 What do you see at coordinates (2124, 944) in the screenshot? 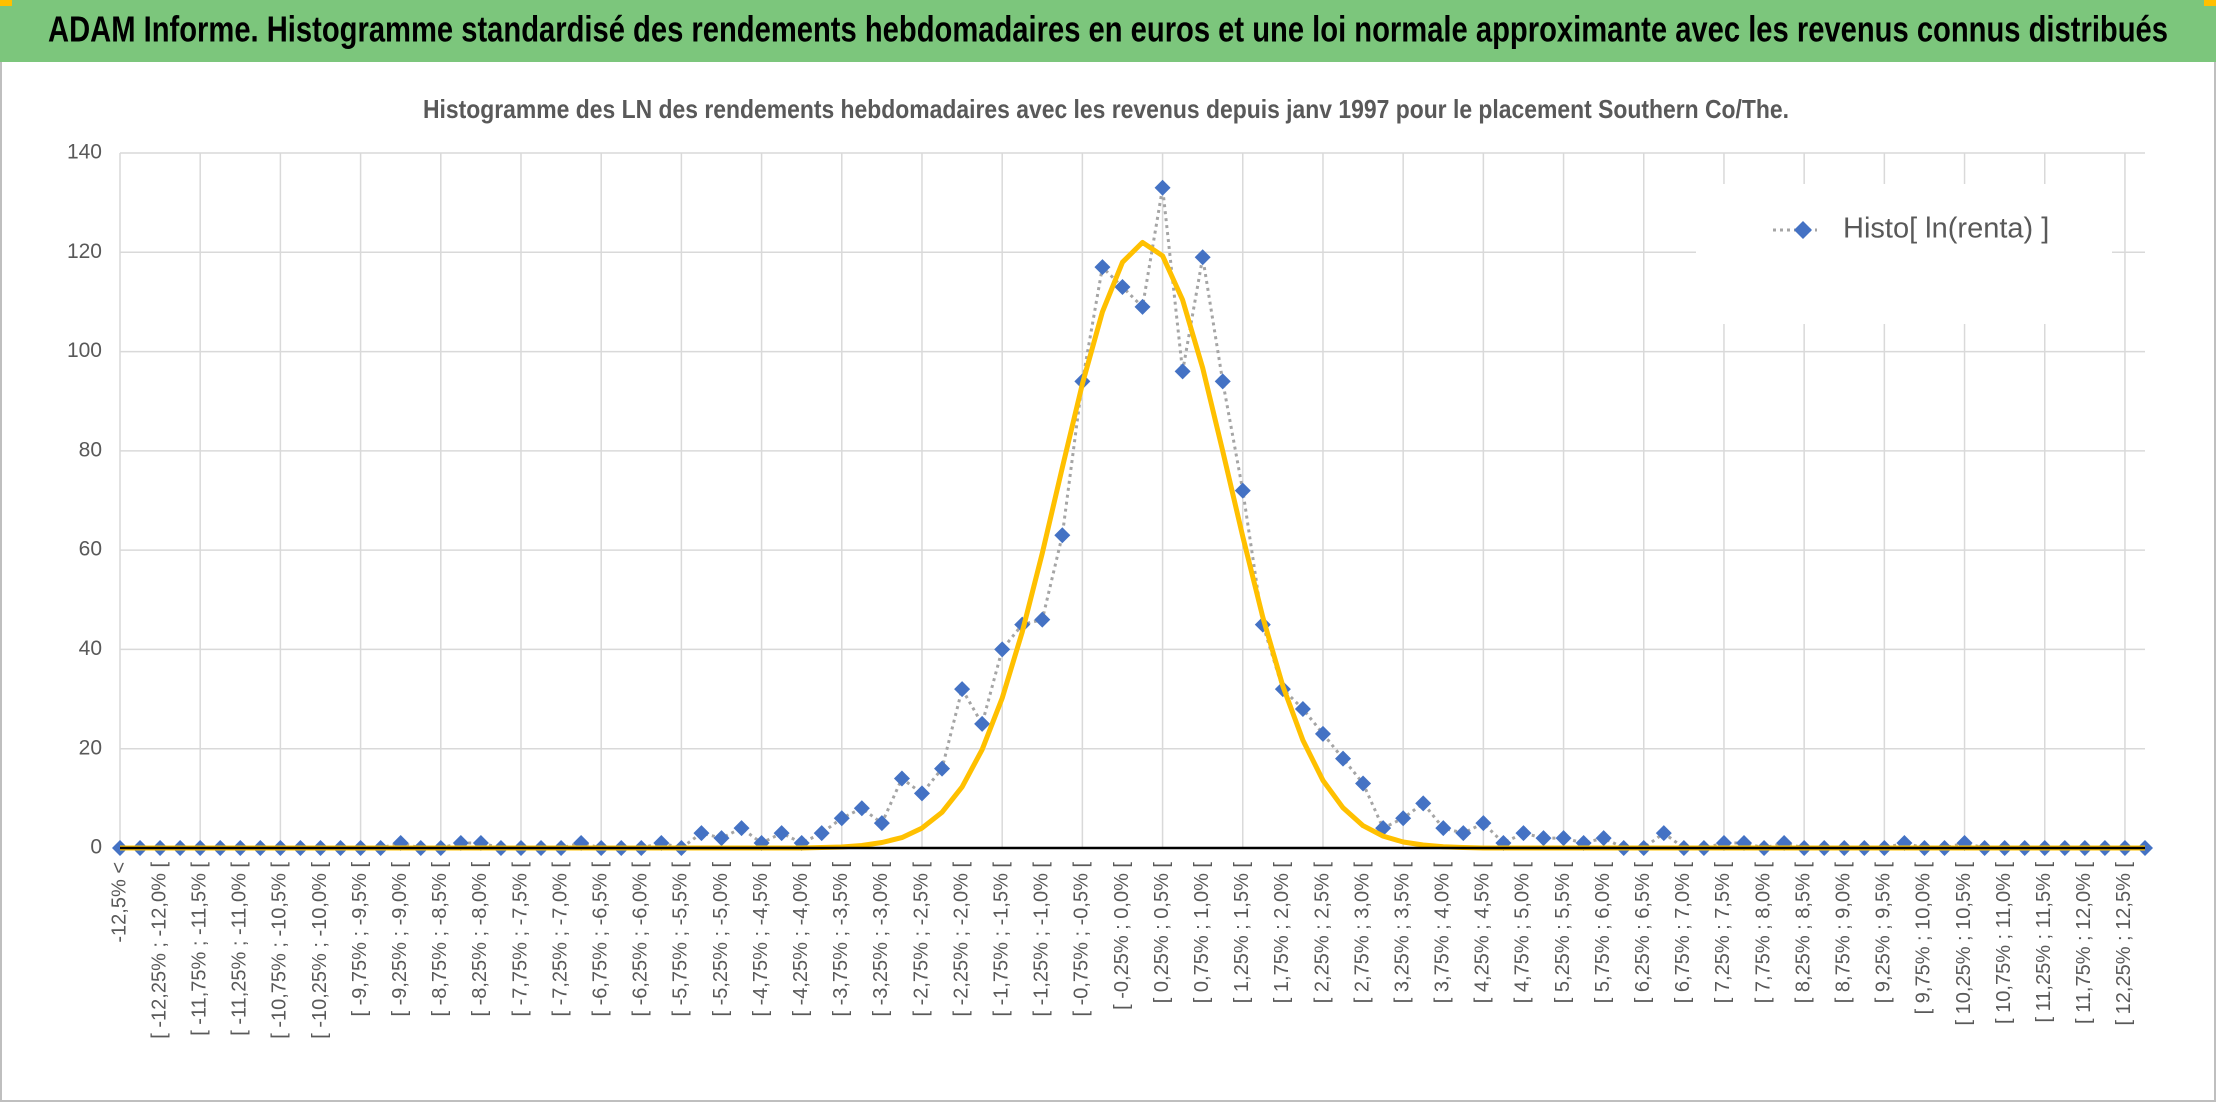
I see `x-tick-label: [ 12,25% ; 12,5% [` at bounding box center [2124, 944].